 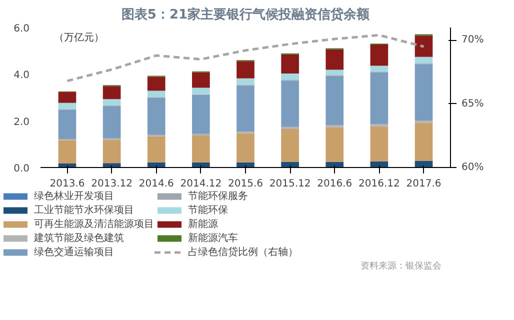 I want to click on x-tick-label: 2014.12, so click(x=201, y=184).